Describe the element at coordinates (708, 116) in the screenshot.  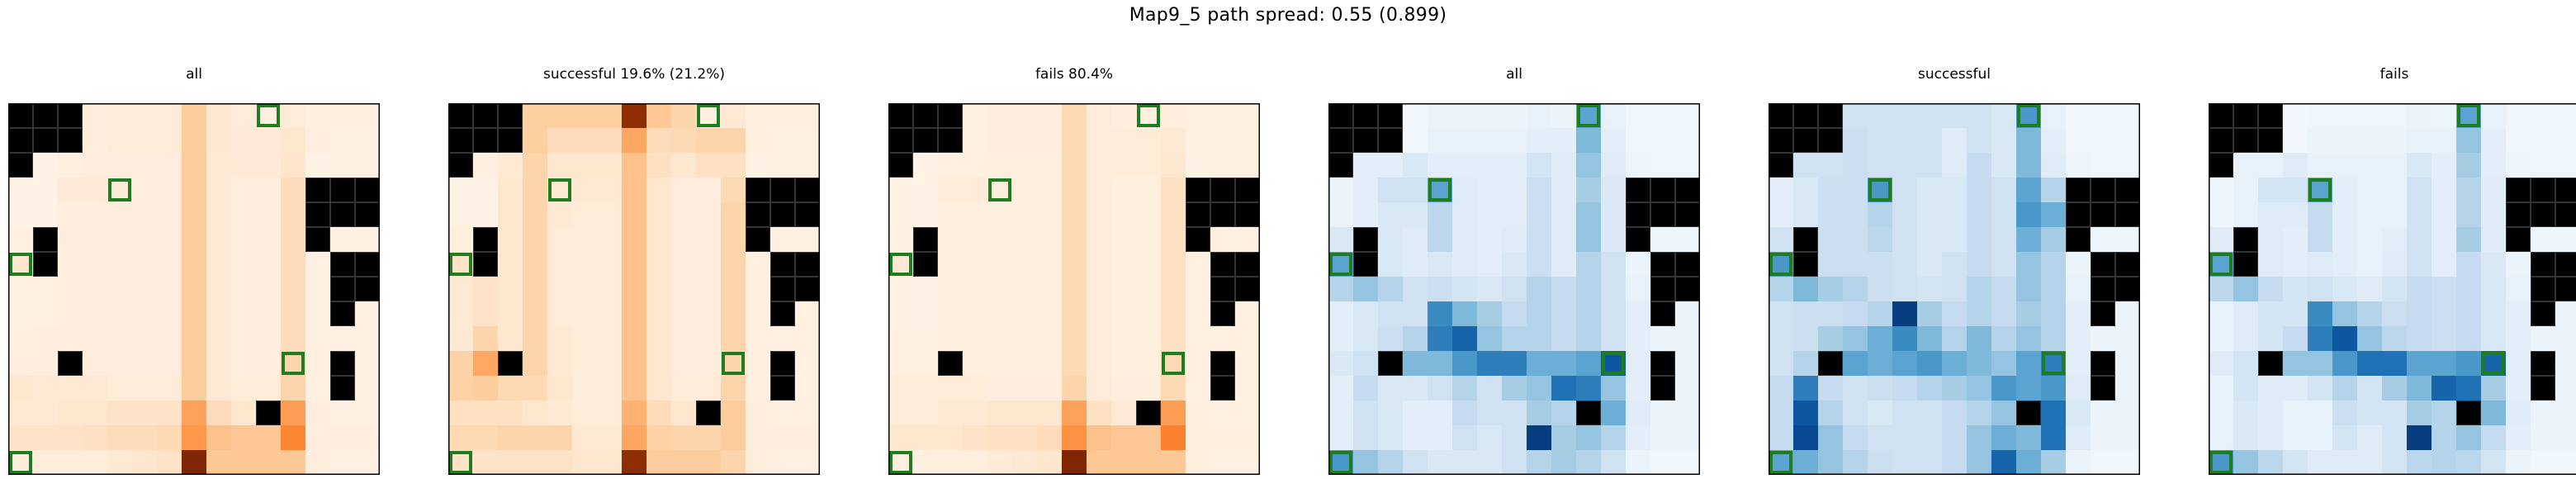
I see `goal-marker` at that location.